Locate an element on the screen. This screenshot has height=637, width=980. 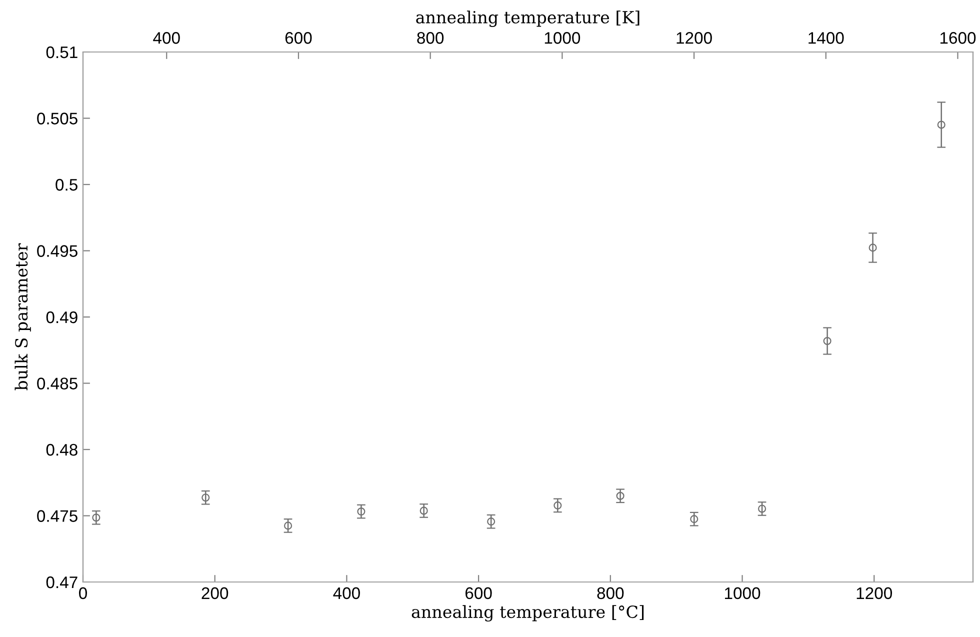
x2-tick-label: 1400 is located at coordinates (826, 38).